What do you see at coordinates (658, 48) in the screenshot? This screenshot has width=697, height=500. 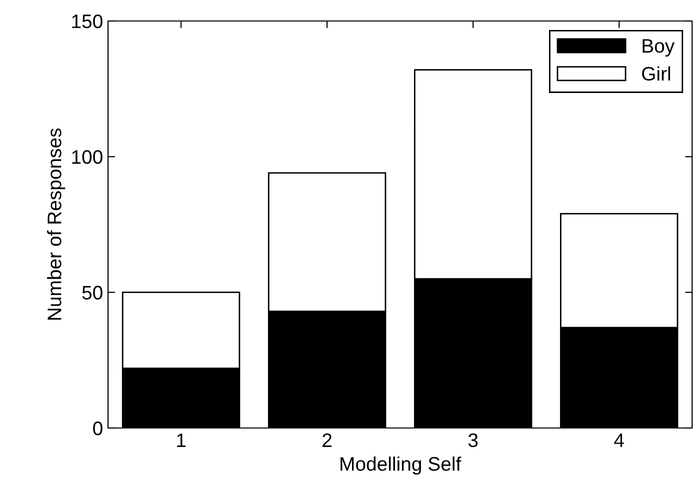 I see `legend-label: Boy` at bounding box center [658, 48].